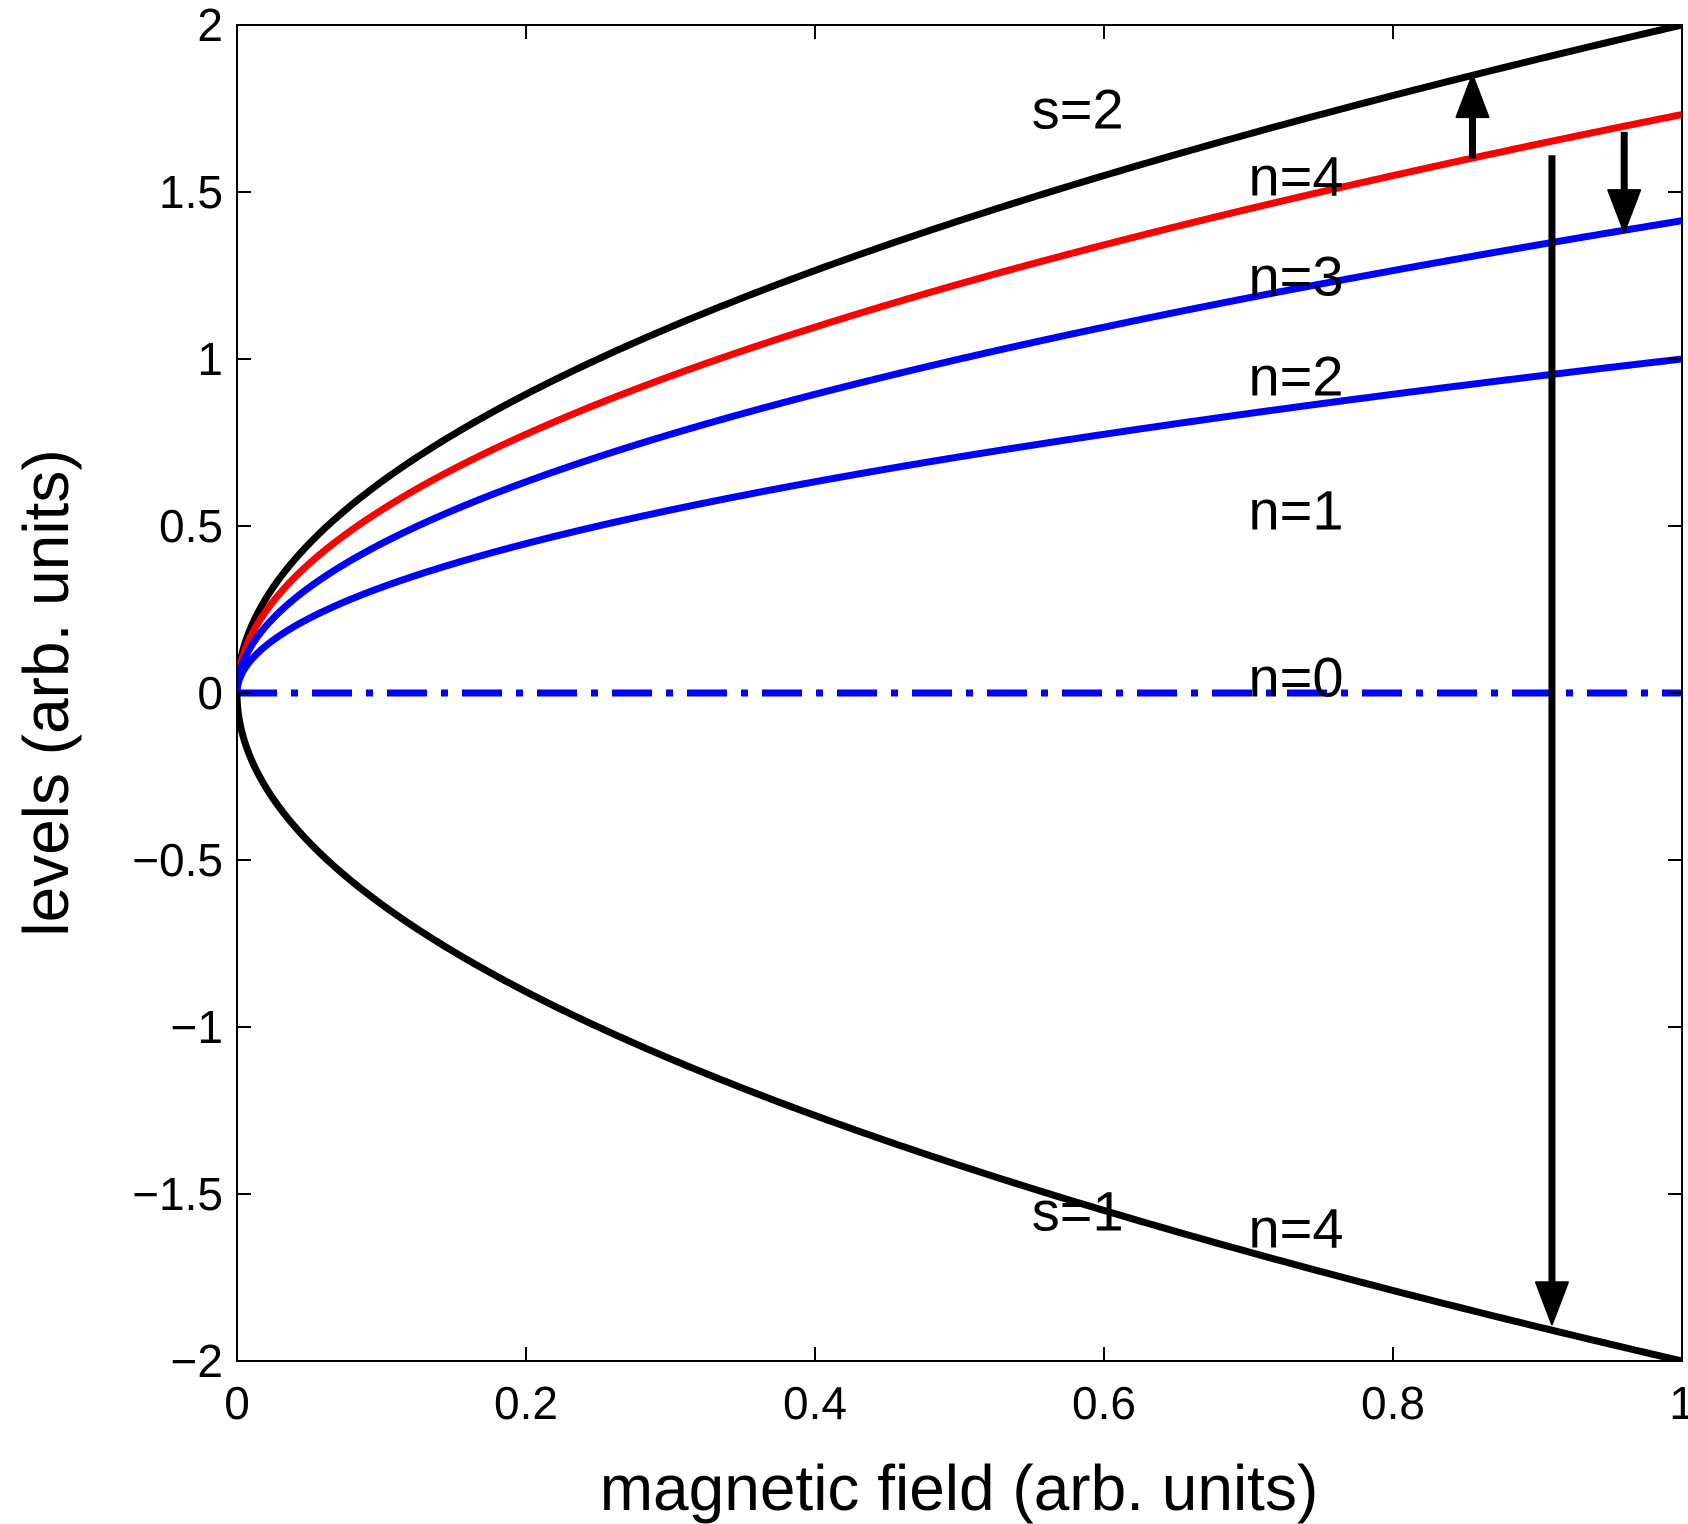 The width and height of the screenshot is (1688, 1524). I want to click on x-tick-label: 0, so click(237, 1403).